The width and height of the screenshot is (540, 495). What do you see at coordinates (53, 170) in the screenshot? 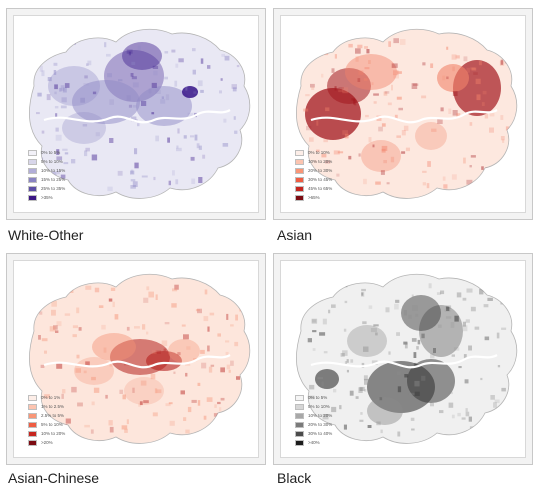
I see `legend-label: 10% to 15%` at bounding box center [53, 170].